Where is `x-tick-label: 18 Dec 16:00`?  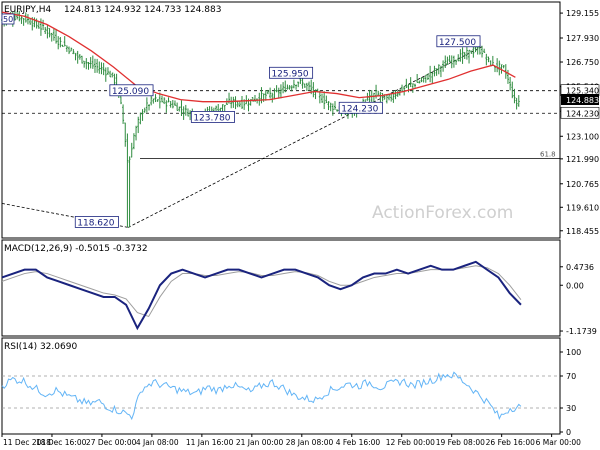
x-tick-label: 18 Dec 16:00 is located at coordinates (61, 442).